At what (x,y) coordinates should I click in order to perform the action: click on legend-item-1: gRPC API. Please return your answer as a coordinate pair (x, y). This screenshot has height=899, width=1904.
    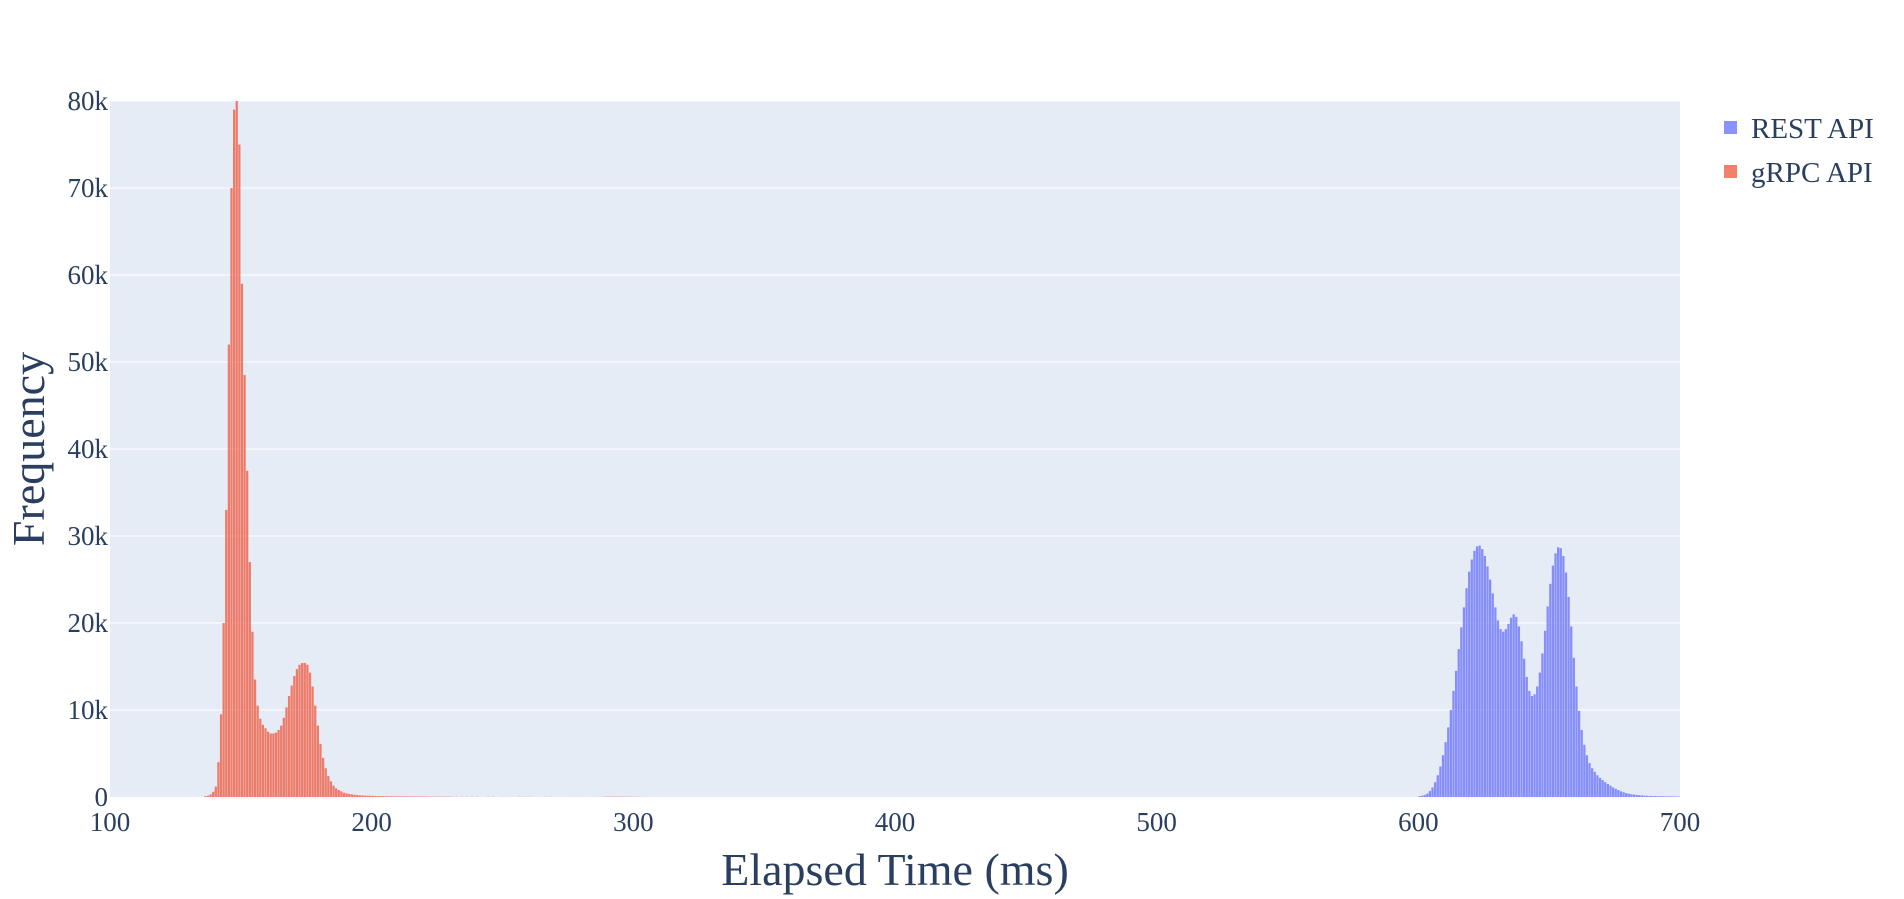
    Looking at the image, I should click on (1798, 173).